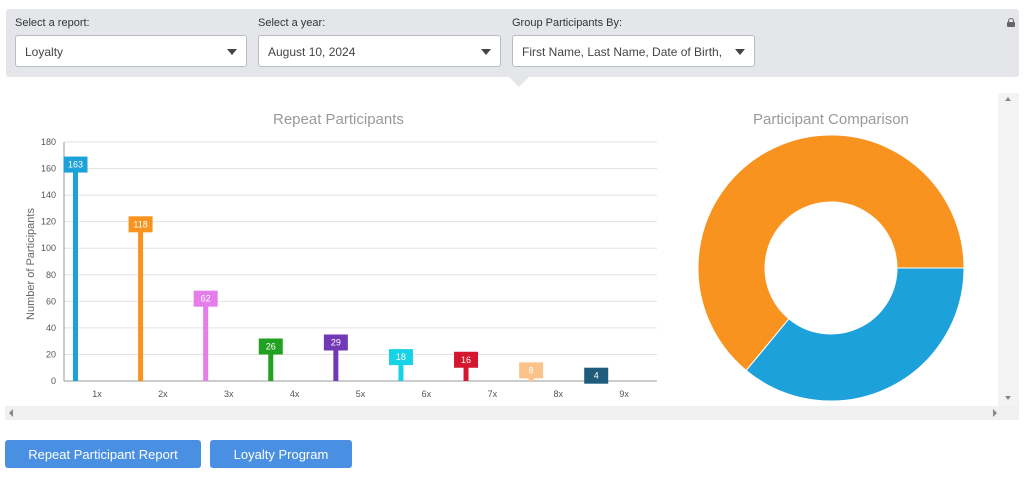  What do you see at coordinates (48, 222) in the screenshot?
I see `y-tick-label: 120` at bounding box center [48, 222].